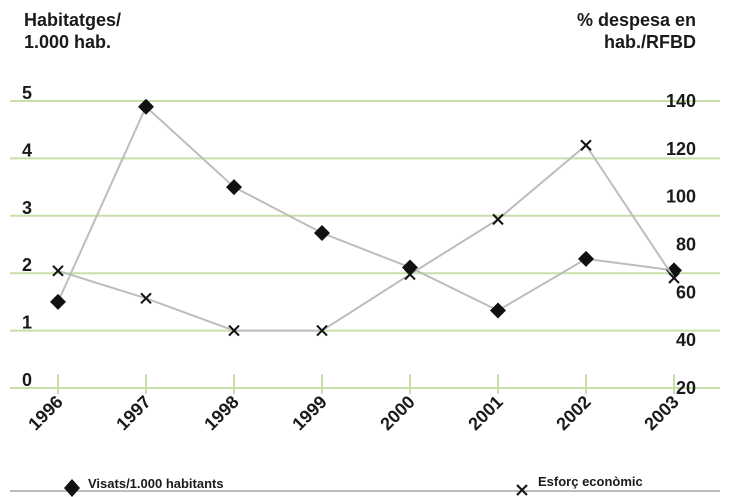 The height and width of the screenshot is (497, 731). Describe the element at coordinates (27, 323) in the screenshot. I see `left-tick-label-1: 1` at that location.